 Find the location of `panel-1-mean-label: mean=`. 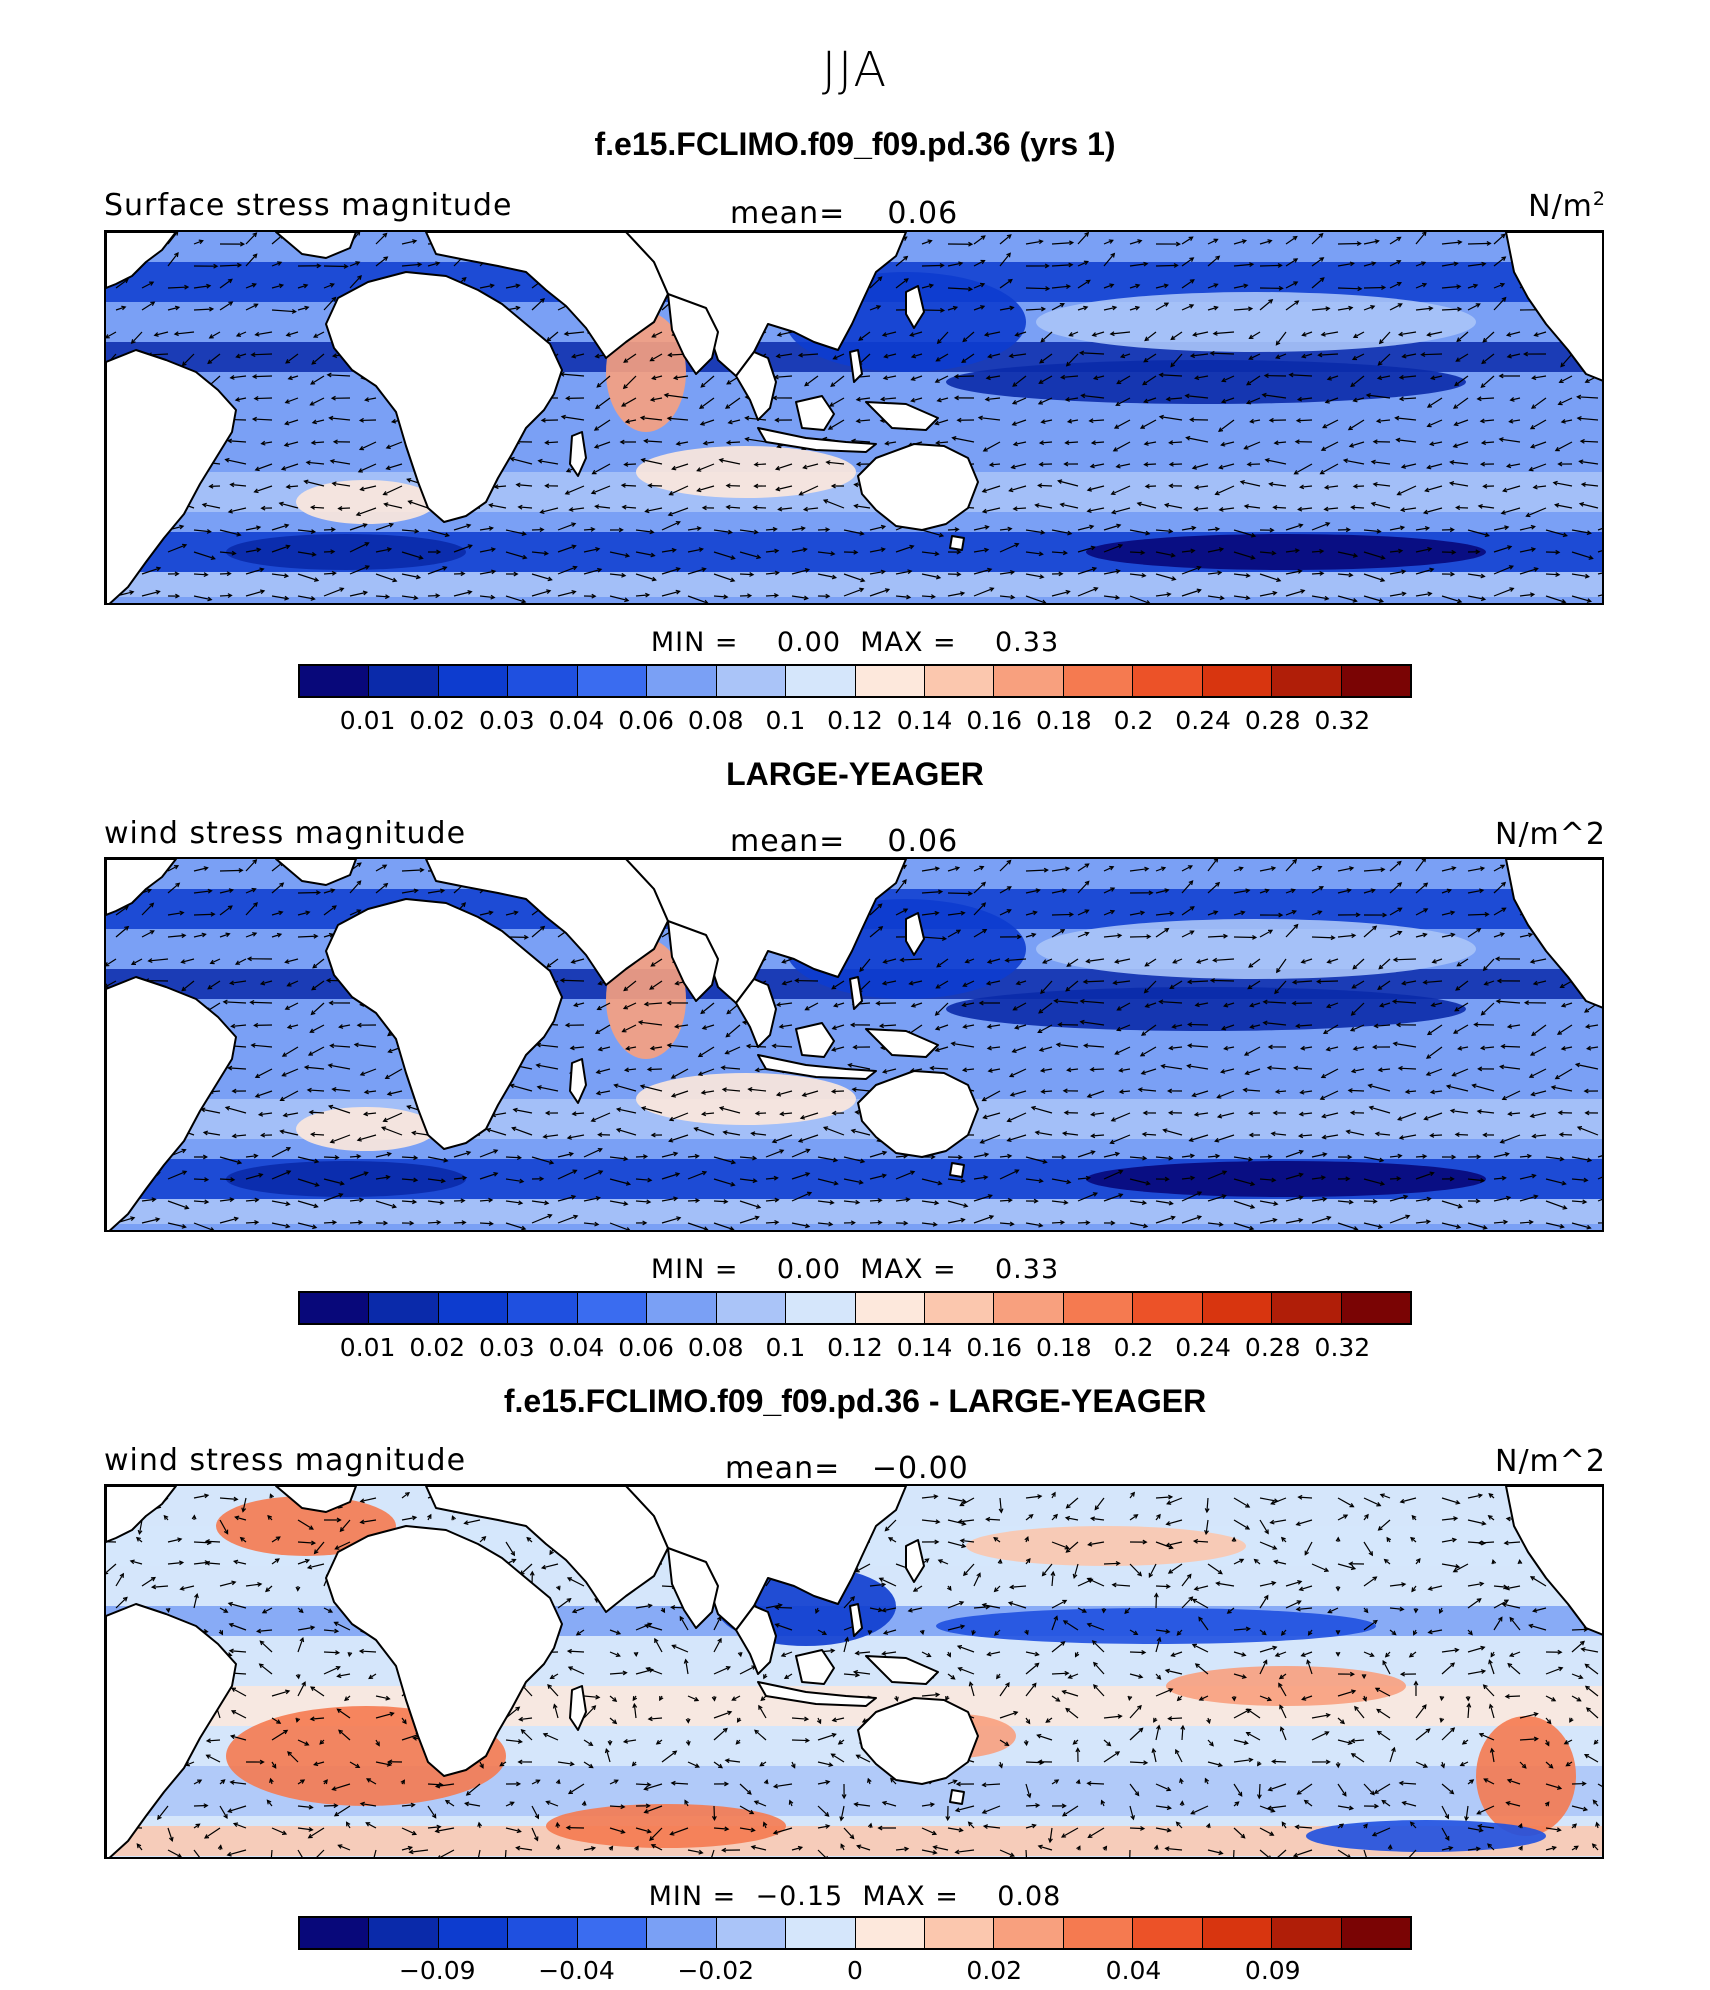

panel-1-mean-label: mean= is located at coordinates (787, 213).